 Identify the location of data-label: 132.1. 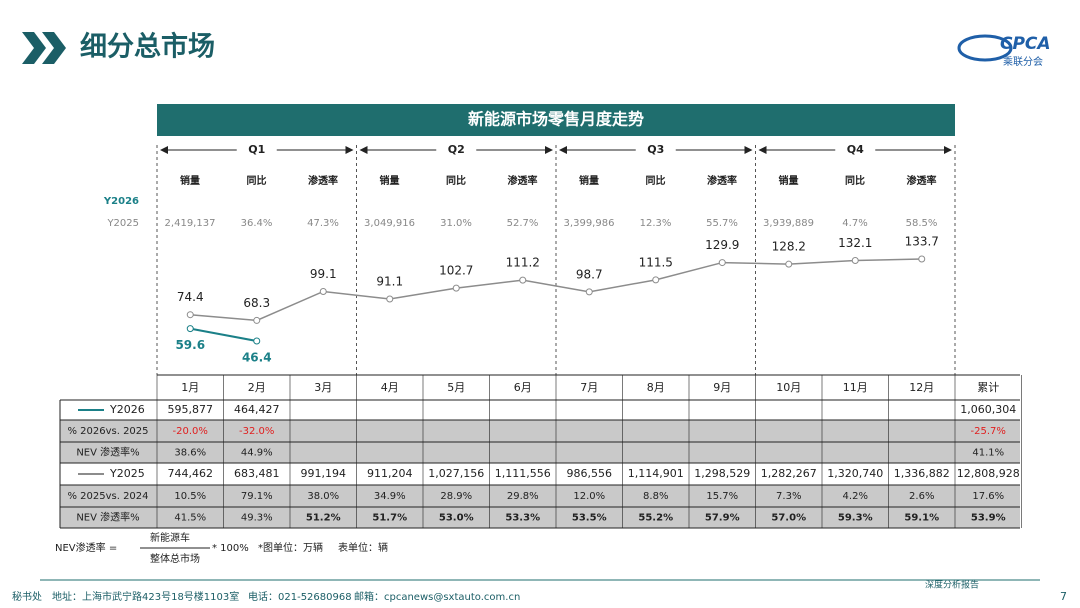
(855, 243).